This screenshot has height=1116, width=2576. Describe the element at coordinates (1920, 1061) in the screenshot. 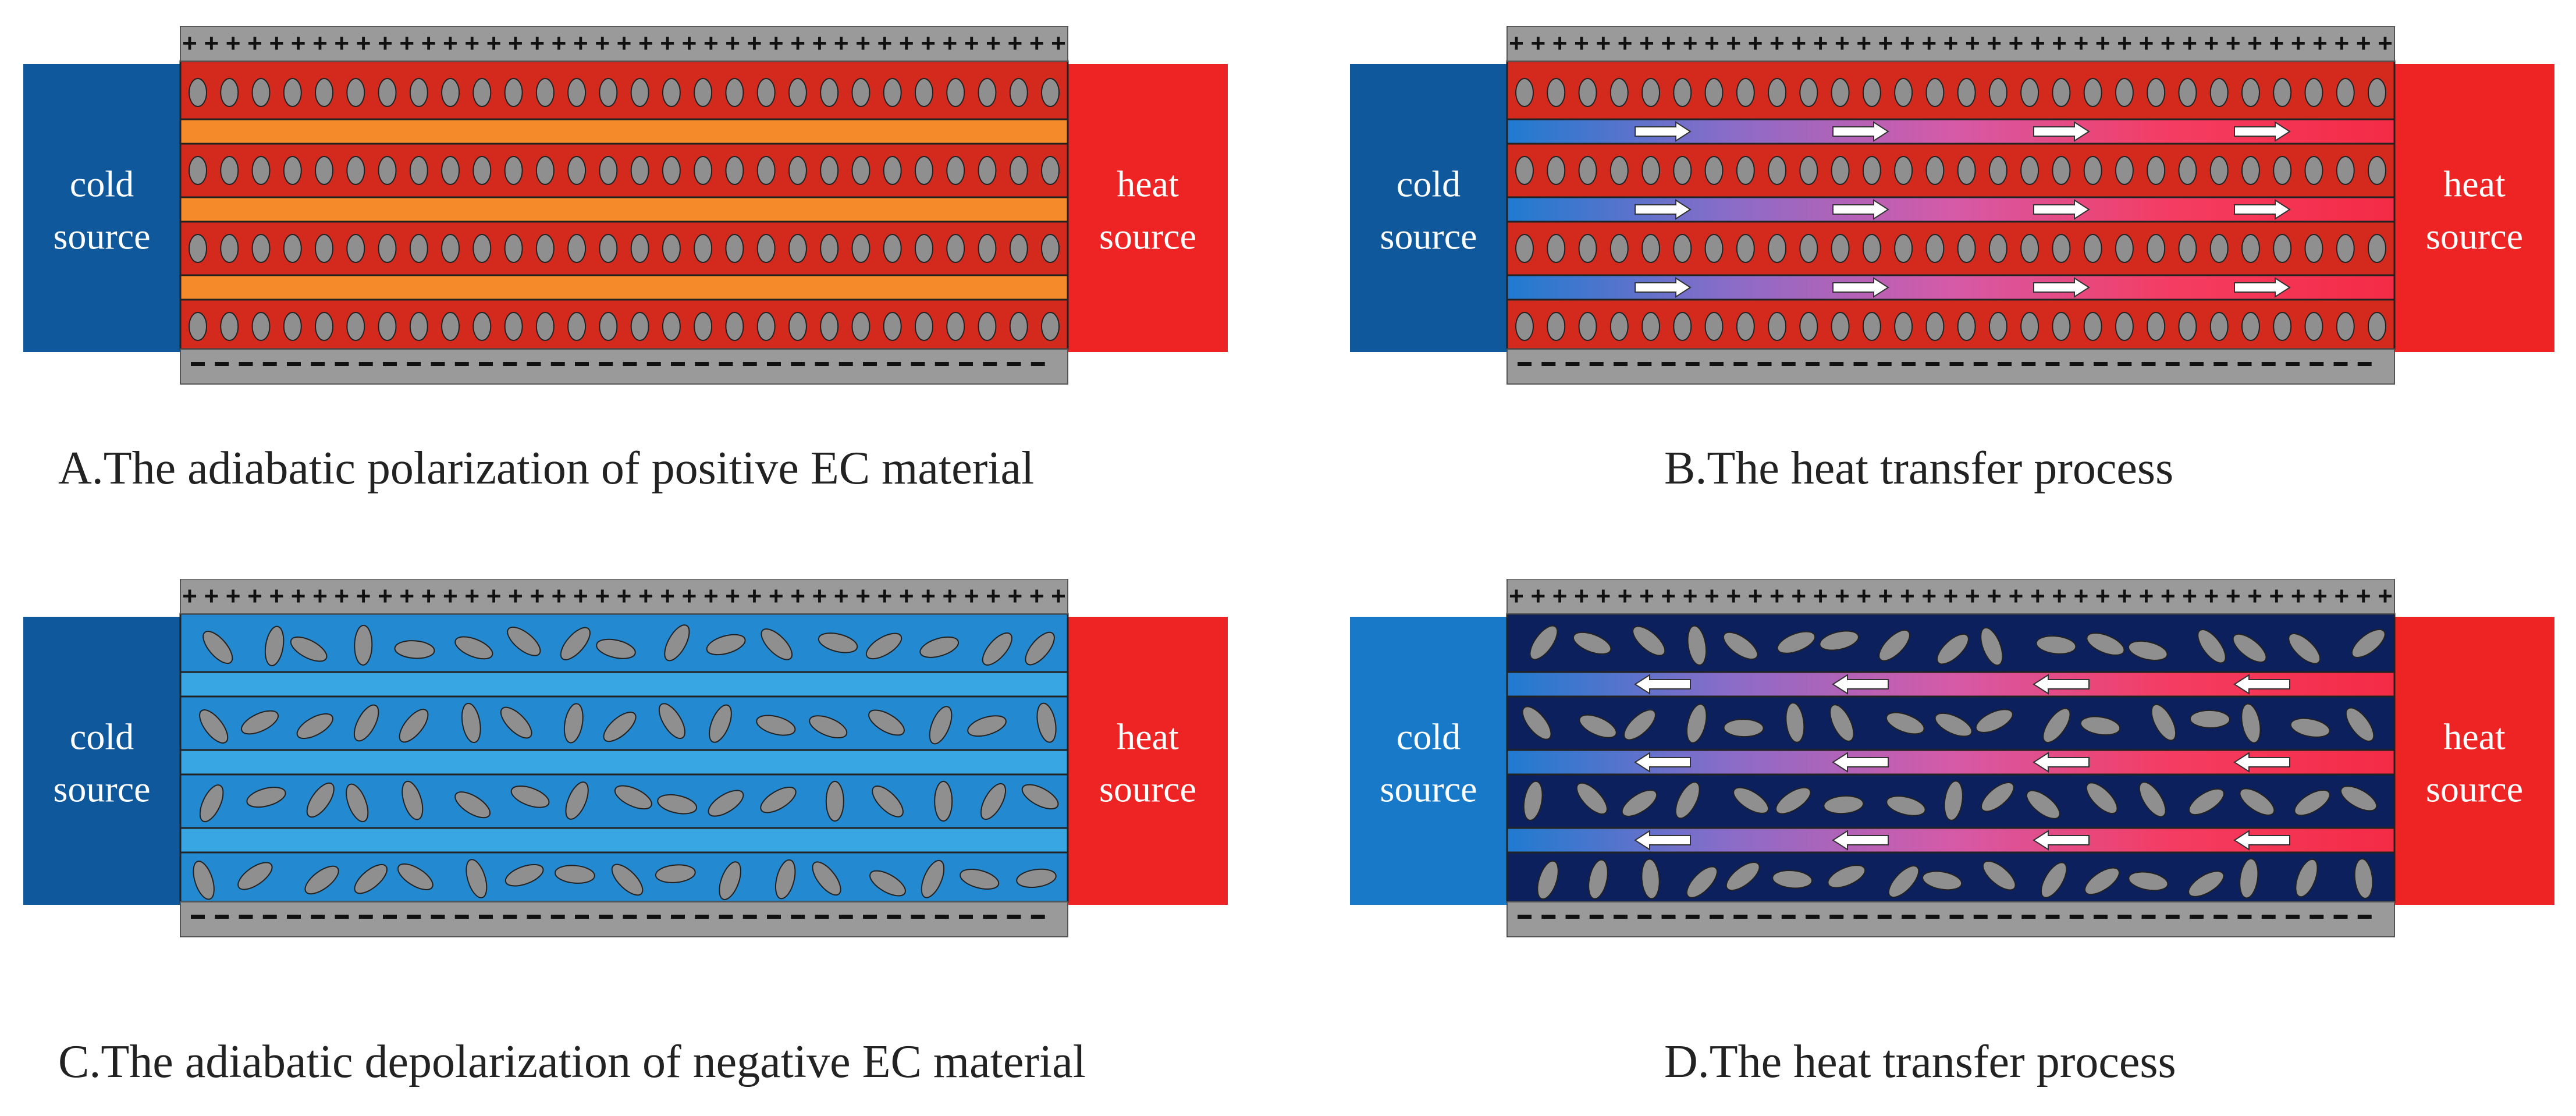

I see `panel-d-caption: D.The heat transfer process` at that location.